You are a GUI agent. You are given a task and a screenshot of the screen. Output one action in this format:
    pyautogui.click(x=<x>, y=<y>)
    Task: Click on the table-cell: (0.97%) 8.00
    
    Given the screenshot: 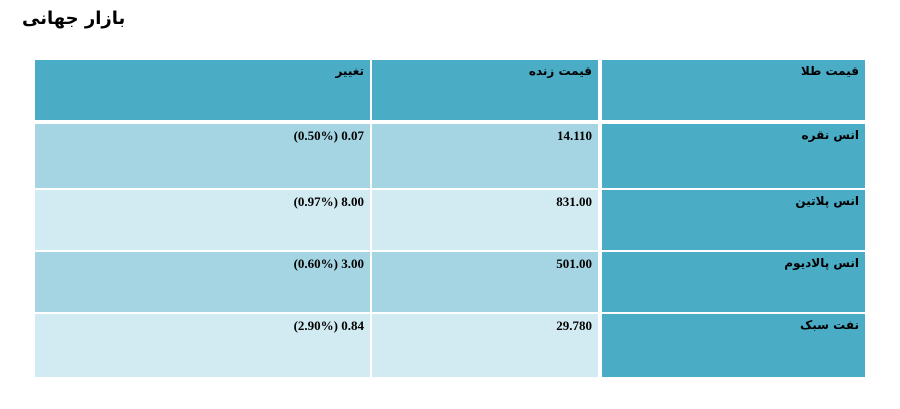 What is the action you would take?
    pyautogui.click(x=202, y=220)
    